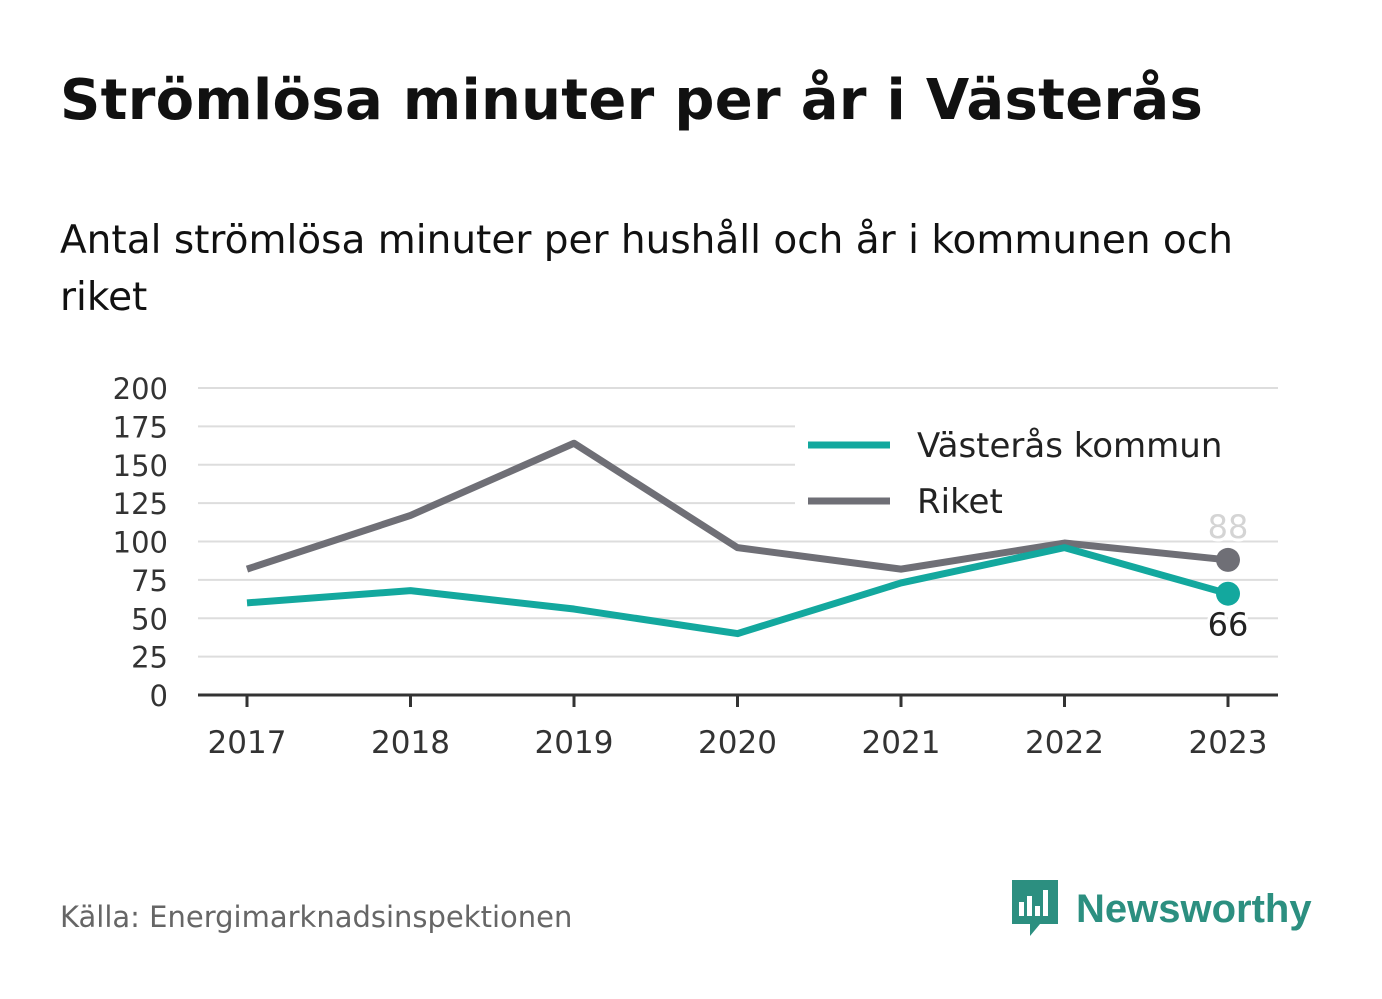 Image resolution: width=1382 pixels, height=999 pixels. I want to click on x-tick-label: 2017, so click(247, 743).